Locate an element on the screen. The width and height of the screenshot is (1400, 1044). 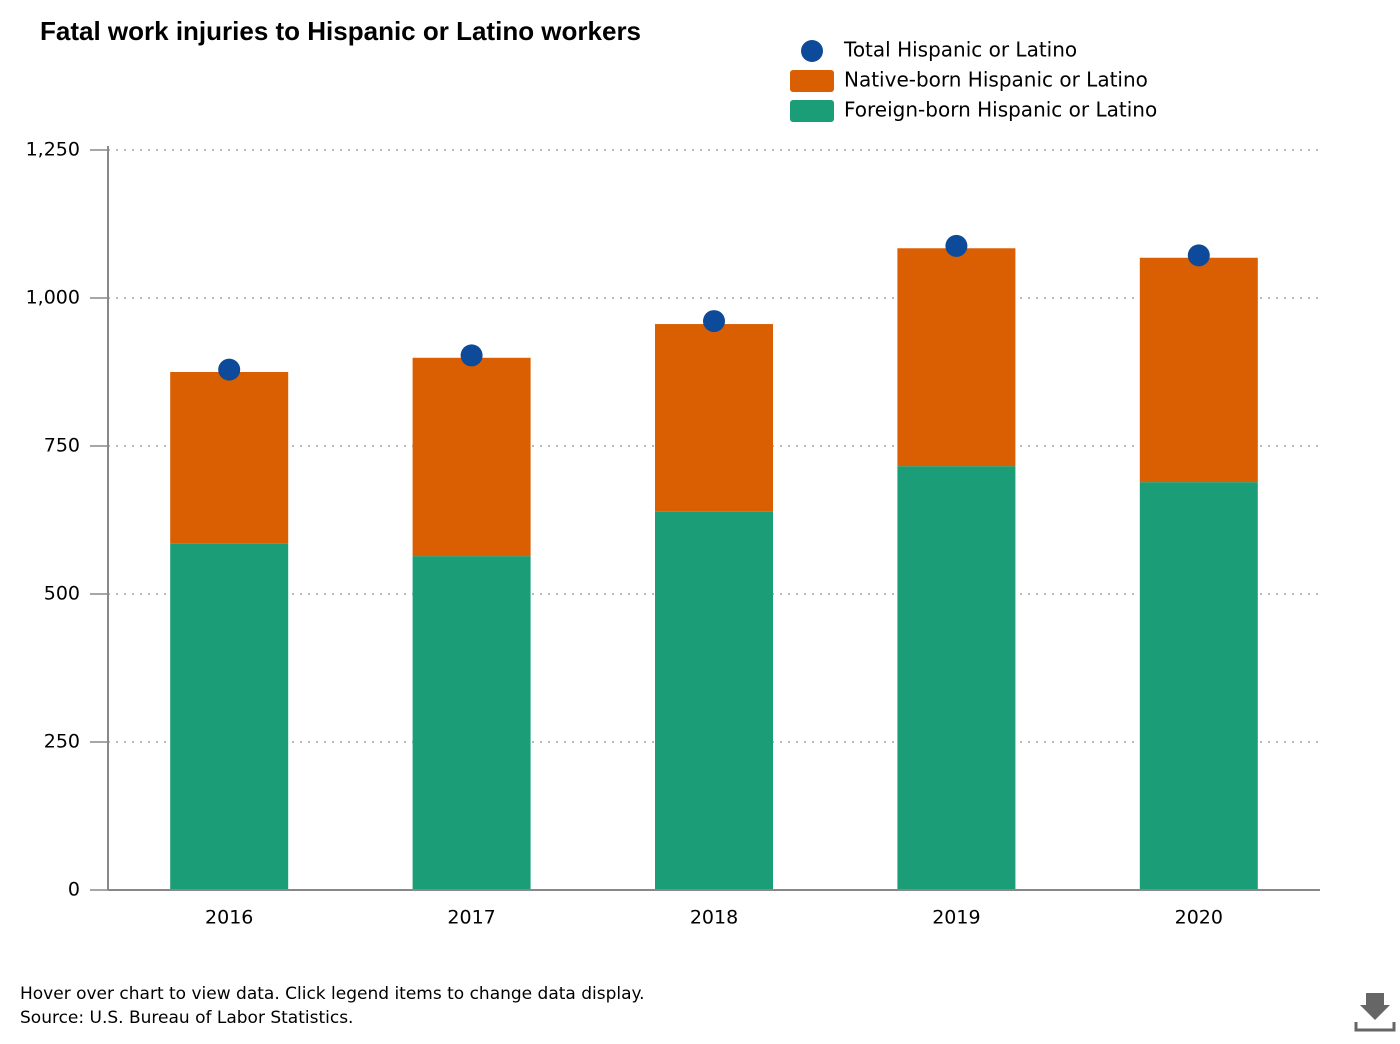
y-tick-label: 1,250 is located at coordinates (53, 150).